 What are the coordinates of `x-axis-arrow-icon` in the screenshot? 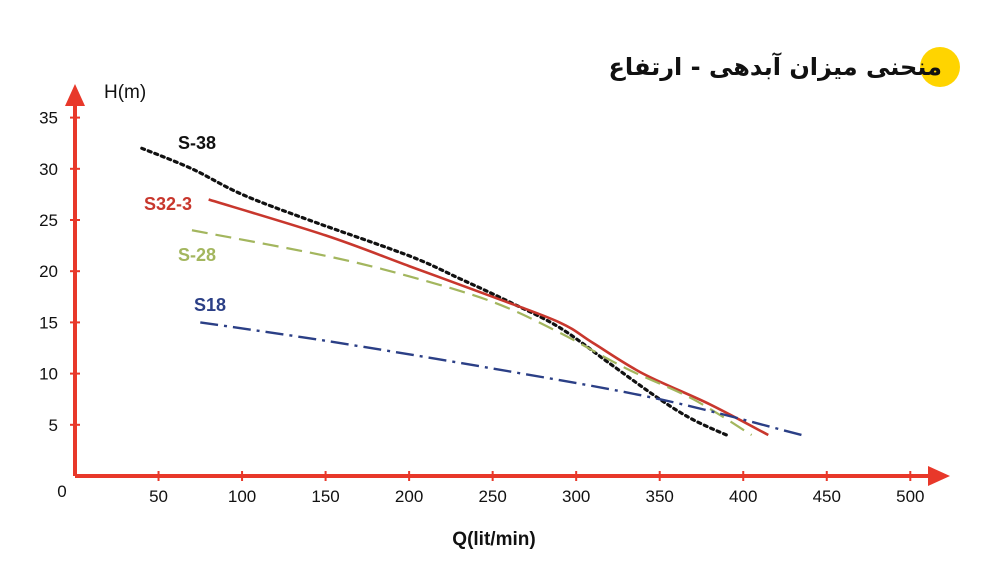 It's located at (939, 476).